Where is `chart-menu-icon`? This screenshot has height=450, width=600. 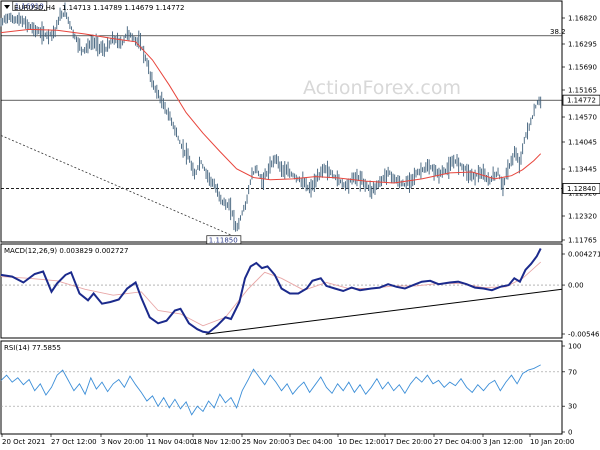
chart-menu-icon is located at coordinates (7, 7).